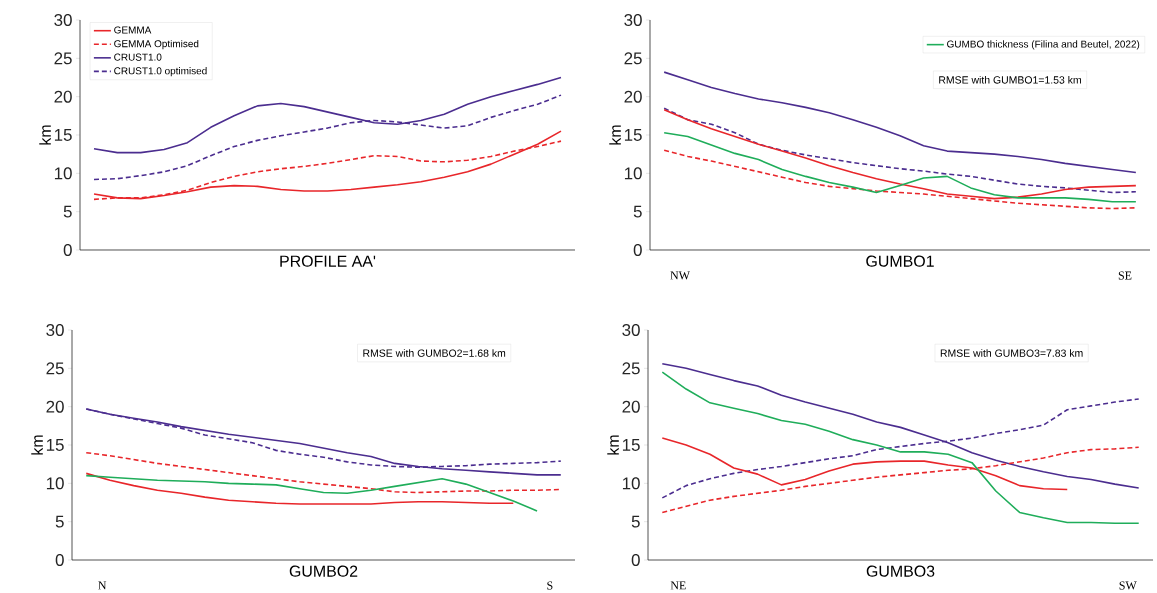 The image size is (1157, 593). What do you see at coordinates (156, 44) in the screenshot?
I see `legend-label: GEMMA Optimised` at bounding box center [156, 44].